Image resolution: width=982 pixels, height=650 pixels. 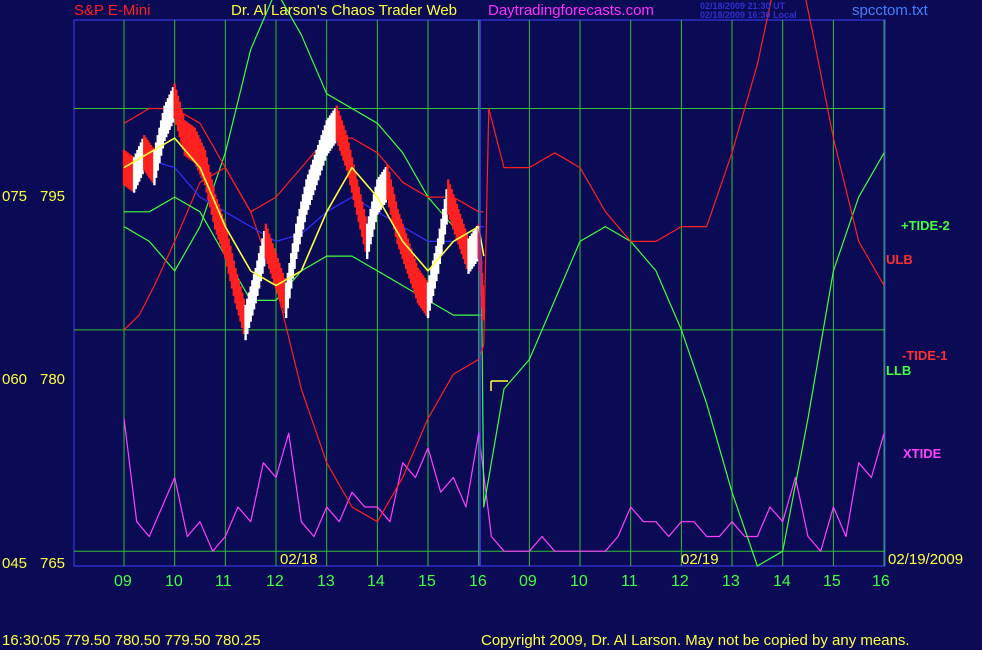 I want to click on y-tick-left-2: 045, so click(x=15, y=563).